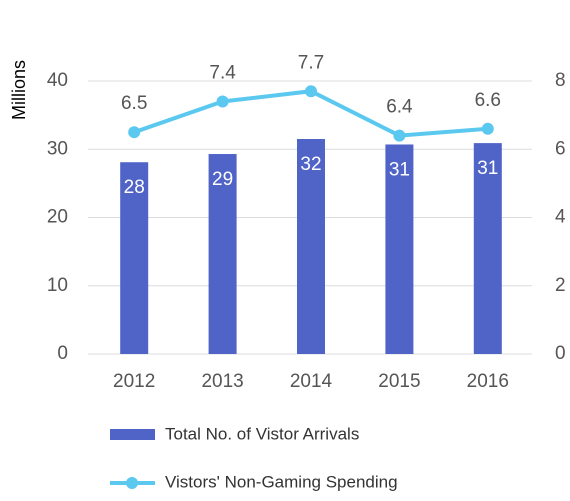  Describe the element at coordinates (488, 381) in the screenshot. I see `x-tick-label: 2016` at that location.